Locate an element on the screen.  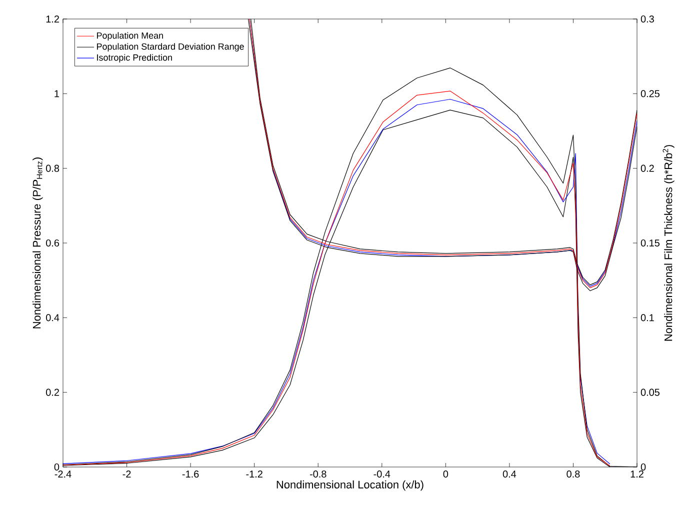
y-tick-label: 1.2 is located at coordinates (52, 19).